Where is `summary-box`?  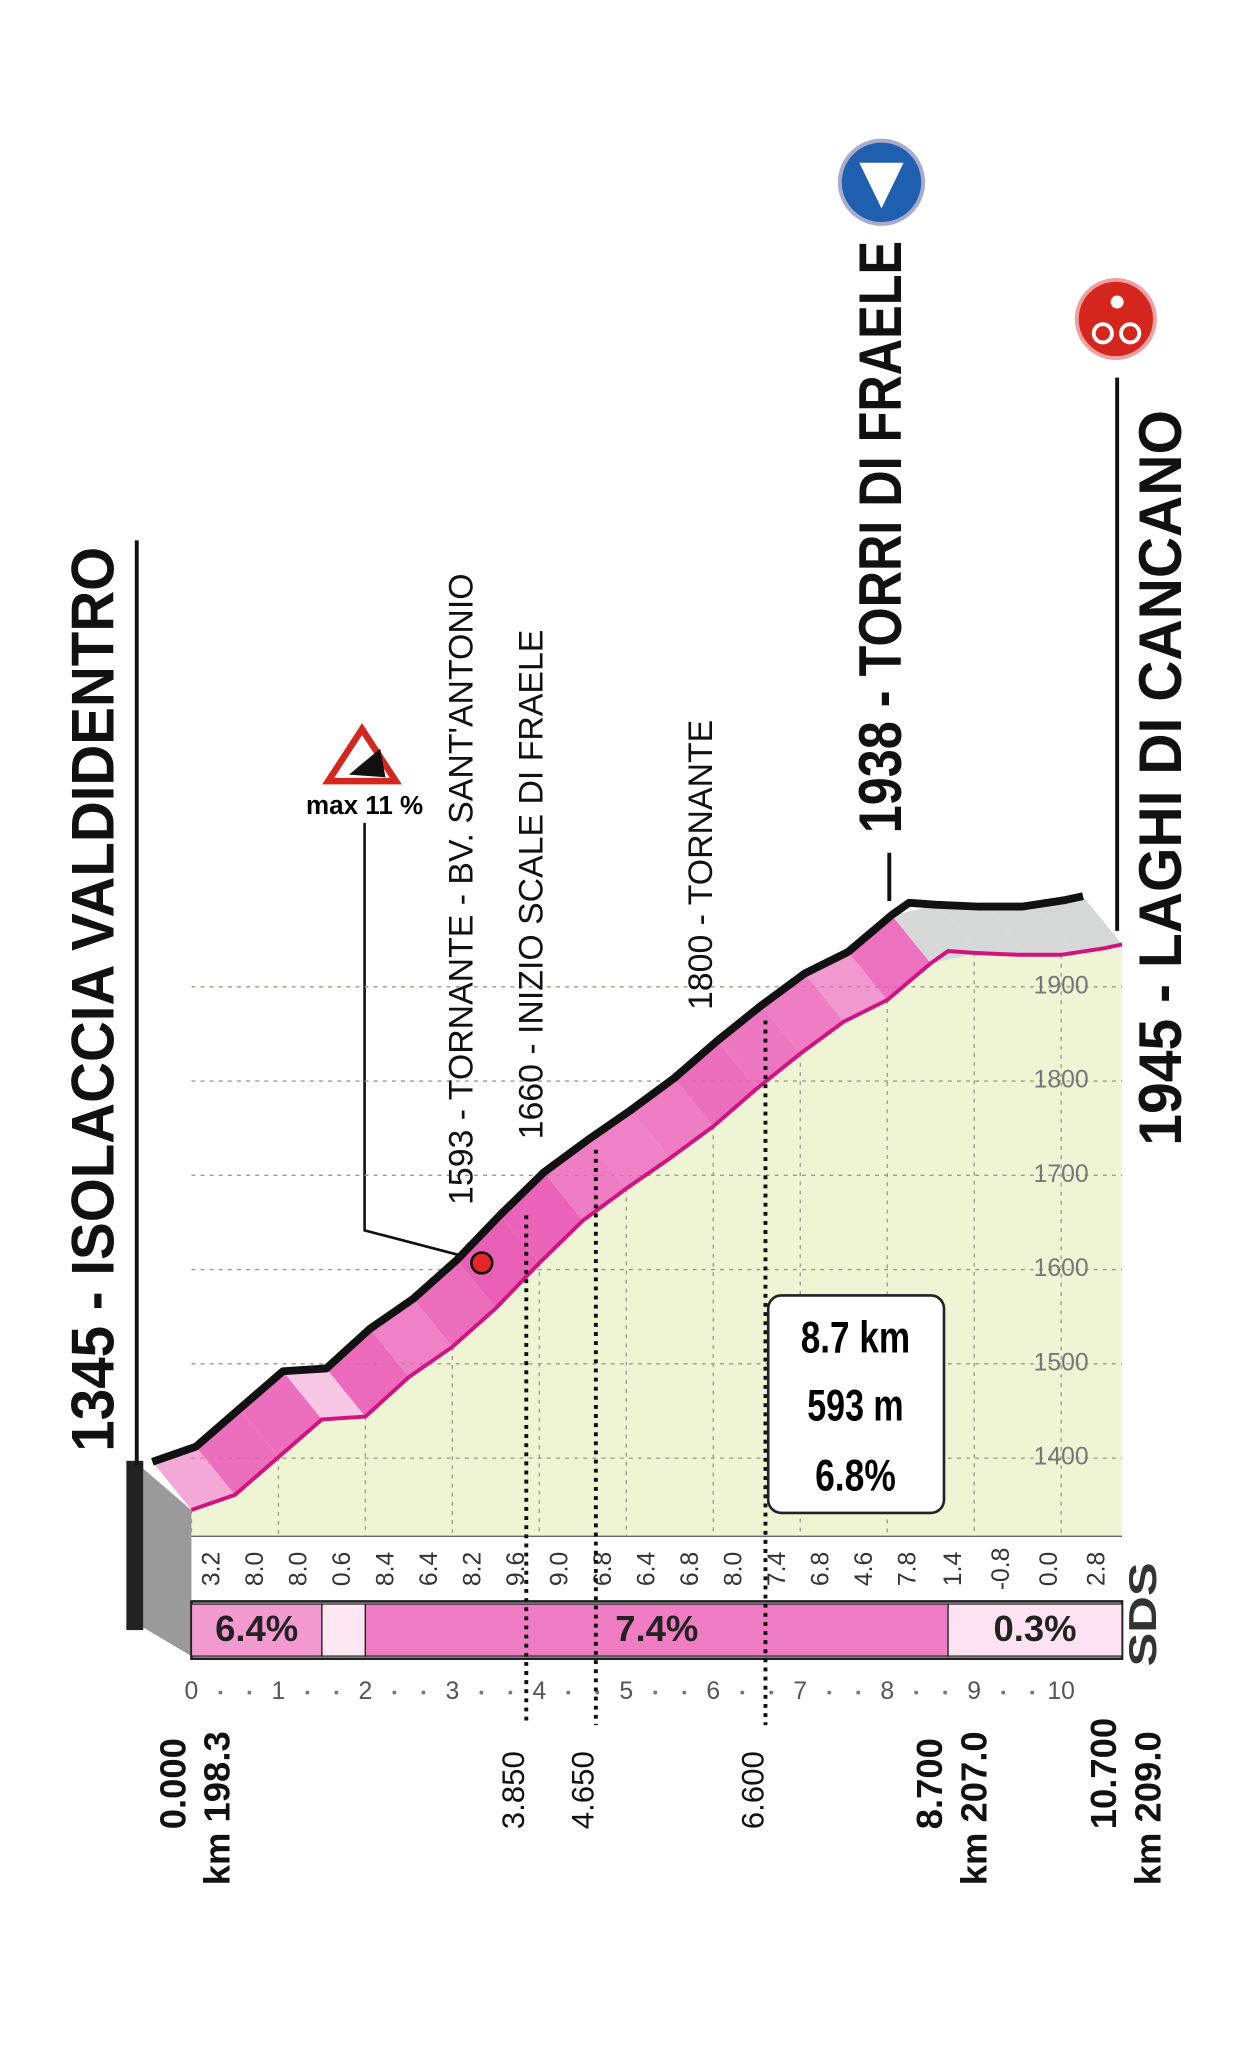
summary-box is located at coordinates (856, 1404).